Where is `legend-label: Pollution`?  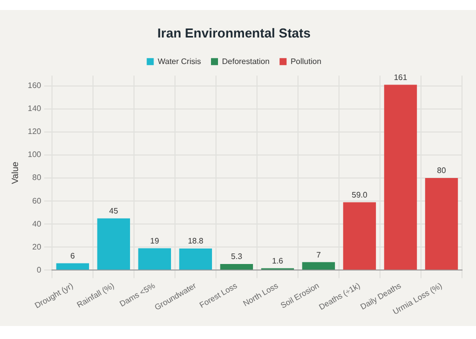
legend-label: Pollution is located at coordinates (306, 61).